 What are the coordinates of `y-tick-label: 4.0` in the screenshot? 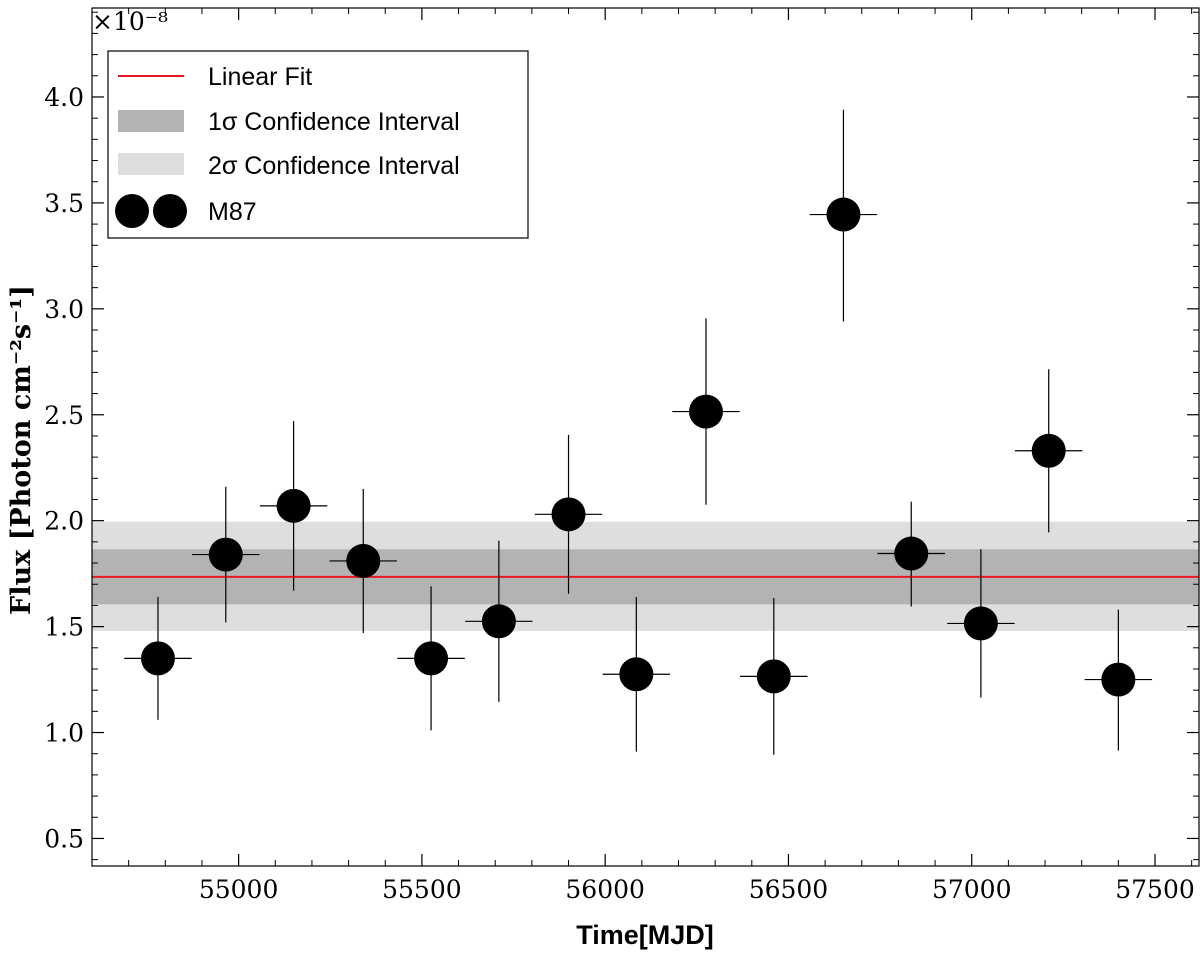 It's located at (64, 97).